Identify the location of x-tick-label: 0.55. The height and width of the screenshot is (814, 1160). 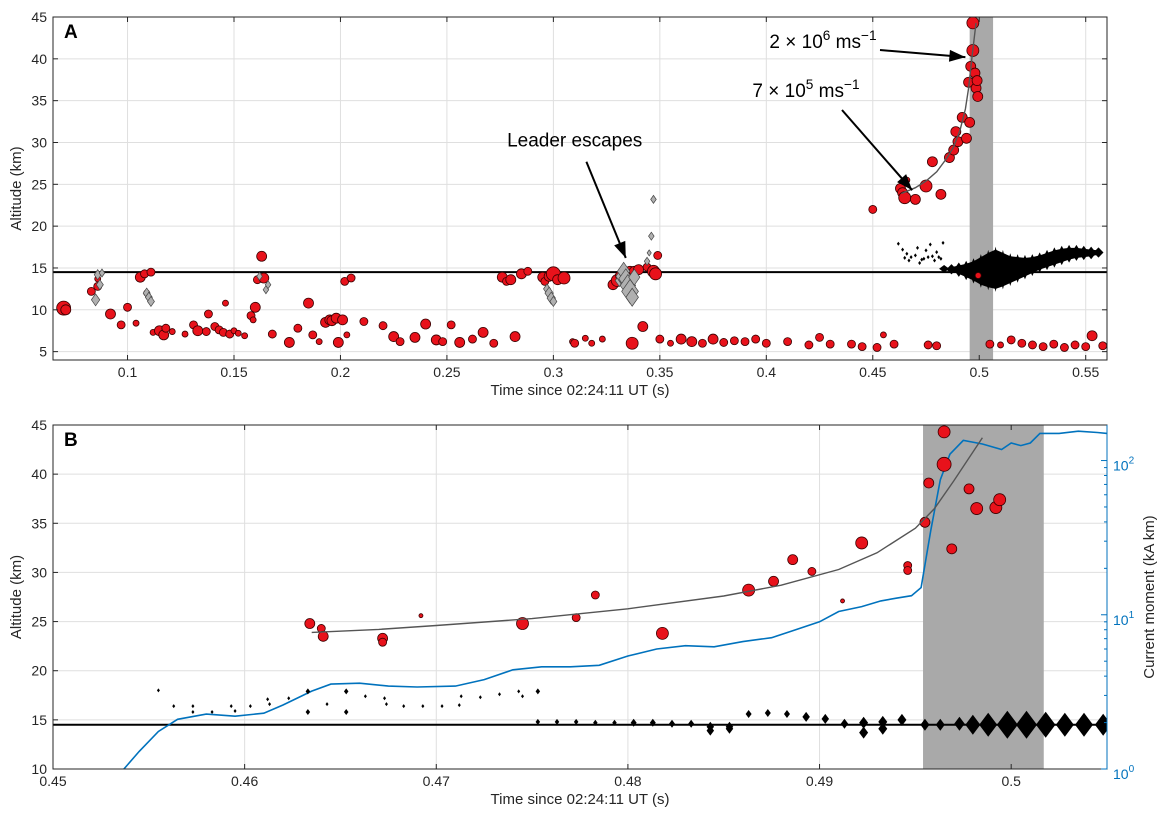
(1085, 372).